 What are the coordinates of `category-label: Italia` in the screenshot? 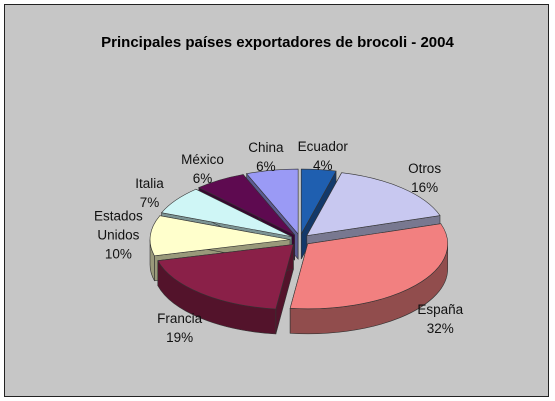 It's located at (149, 183).